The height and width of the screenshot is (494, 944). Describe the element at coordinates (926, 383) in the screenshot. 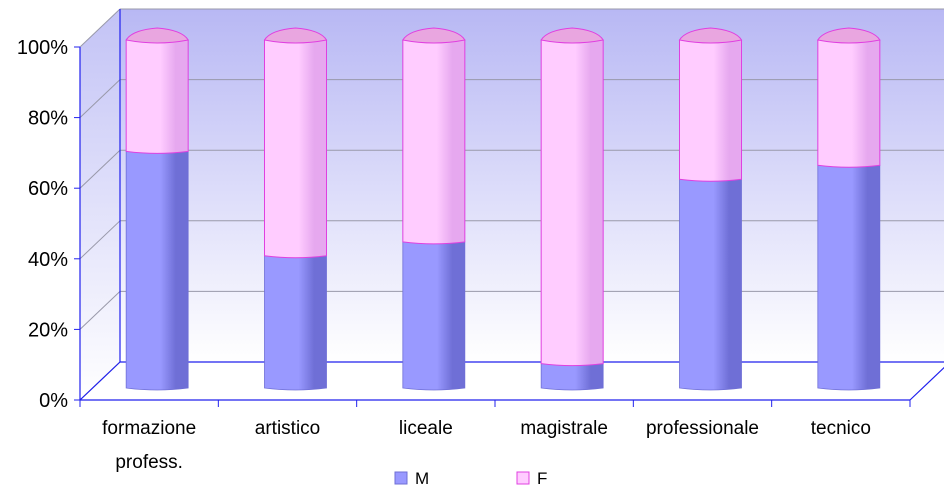

I see `floor-edge-right` at that location.